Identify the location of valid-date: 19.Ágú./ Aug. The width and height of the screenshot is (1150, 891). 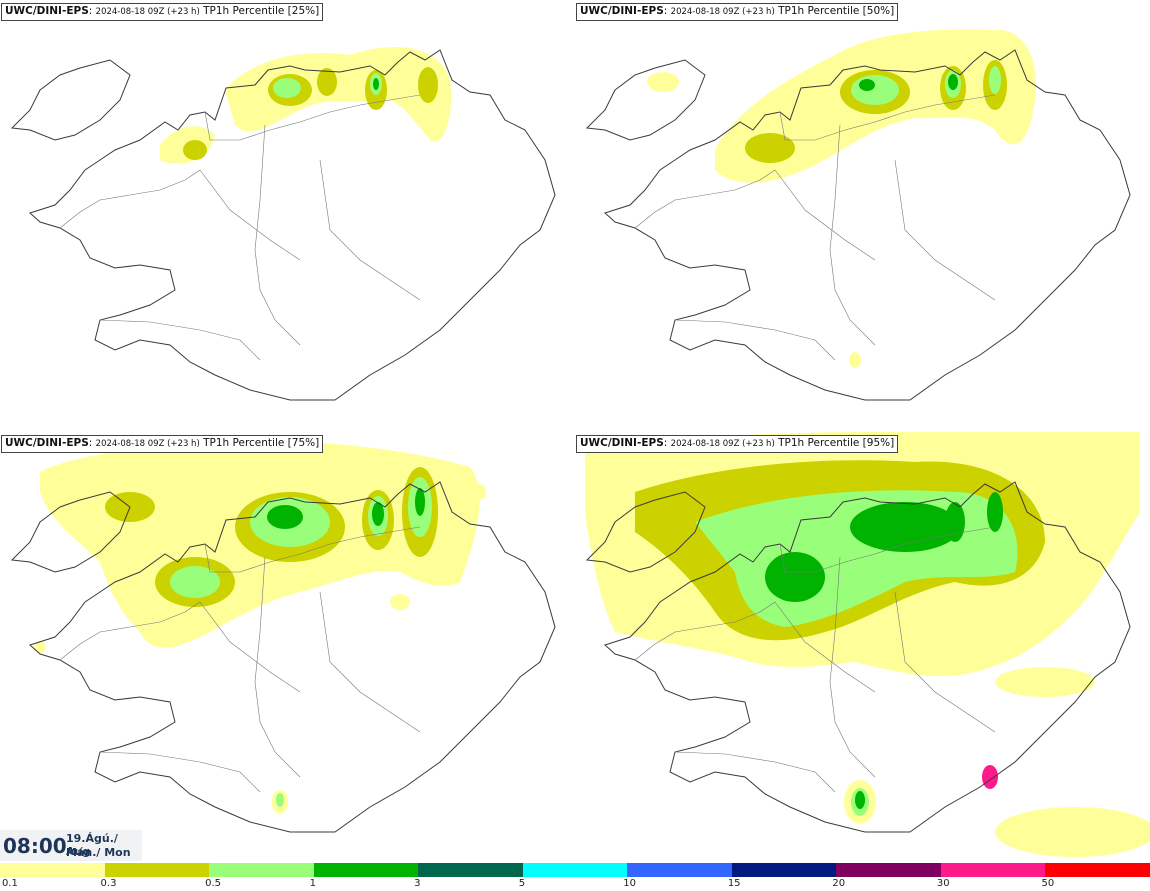
(92, 845).